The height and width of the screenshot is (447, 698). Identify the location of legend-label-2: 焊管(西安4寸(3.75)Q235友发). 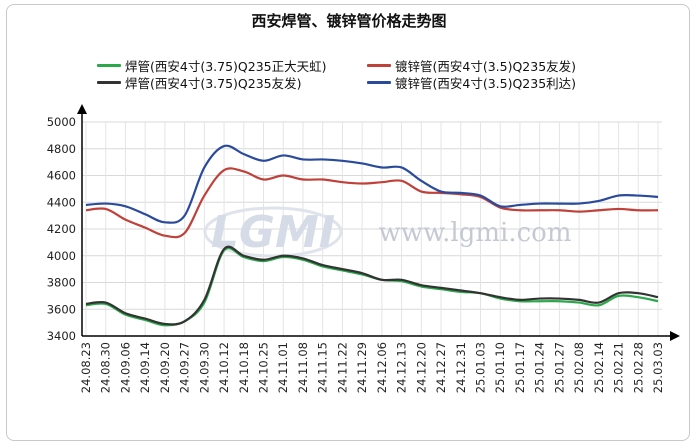
(213, 83).